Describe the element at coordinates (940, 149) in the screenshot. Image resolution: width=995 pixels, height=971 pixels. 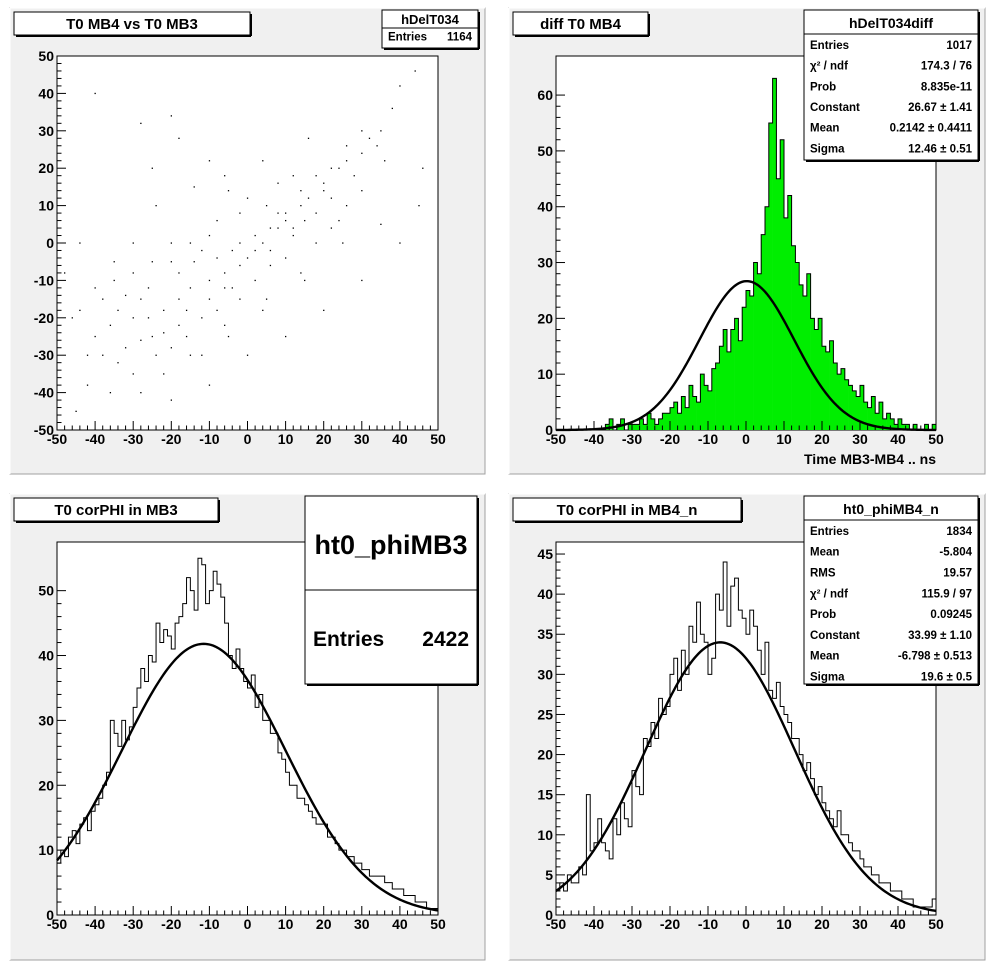
I see `stats-value: 12.46 ± 0.51` at that location.